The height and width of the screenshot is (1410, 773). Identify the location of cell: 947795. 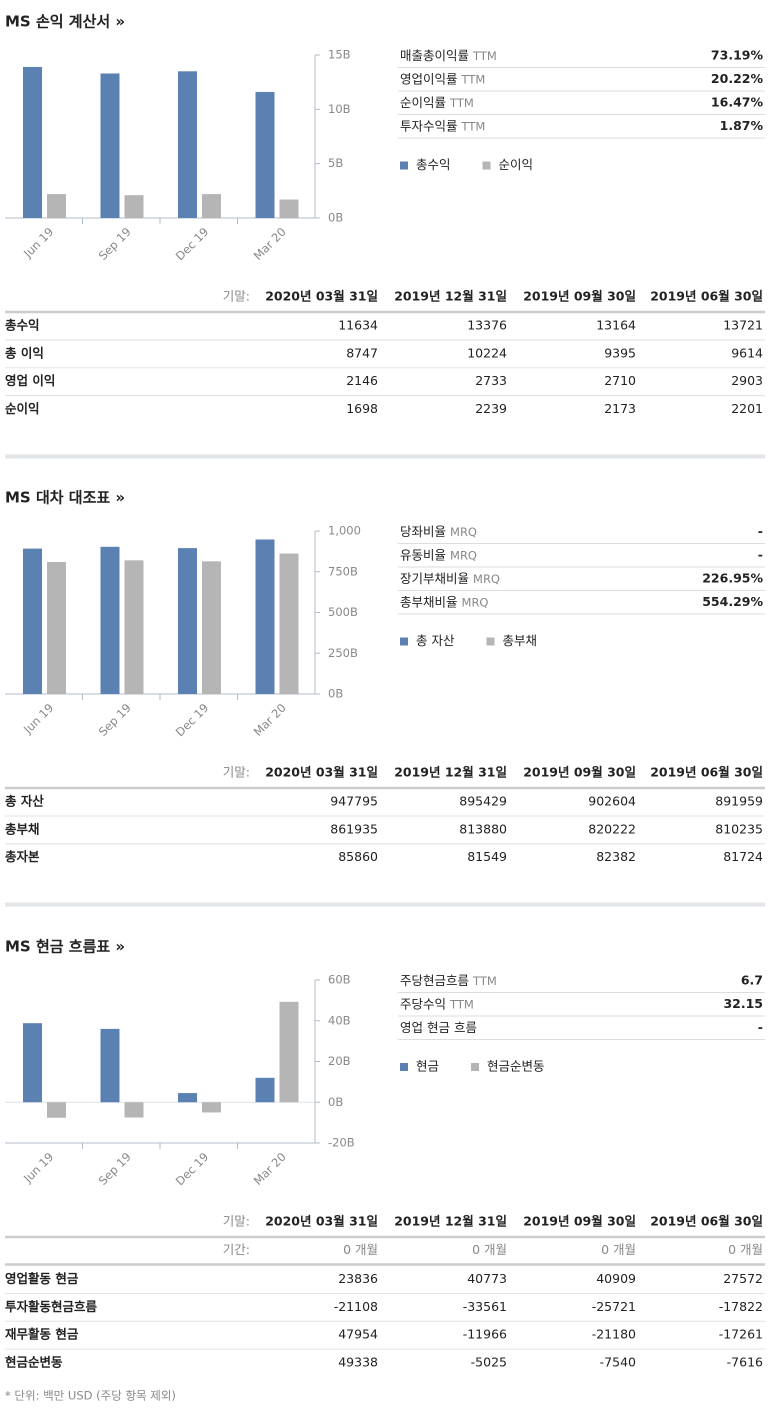
(354, 801).